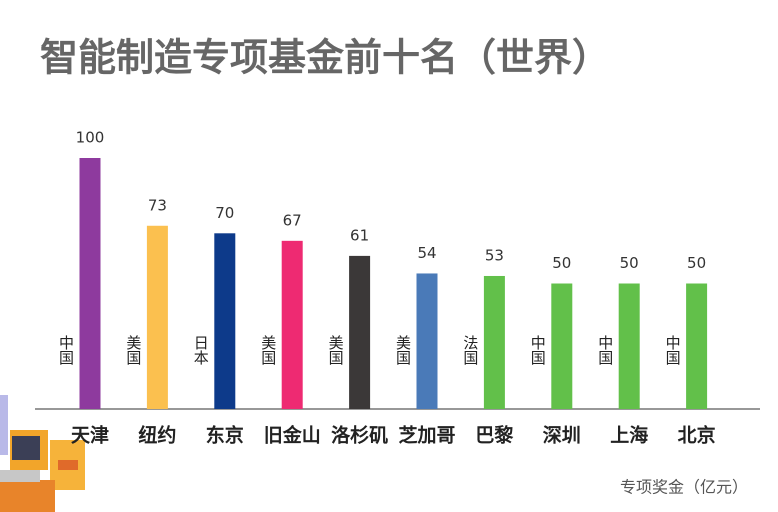 This screenshot has width=778, height=512. Describe the element at coordinates (325, 58) in the screenshot. I see `chart-title: 智能制造专项基金前十名（世界）` at that location.